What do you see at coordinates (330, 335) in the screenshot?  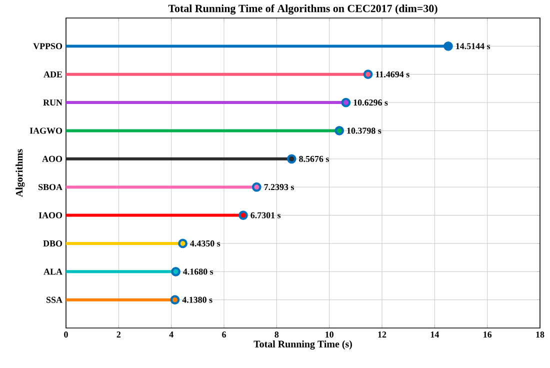 I see `x-tick-label: 10` at bounding box center [330, 335].